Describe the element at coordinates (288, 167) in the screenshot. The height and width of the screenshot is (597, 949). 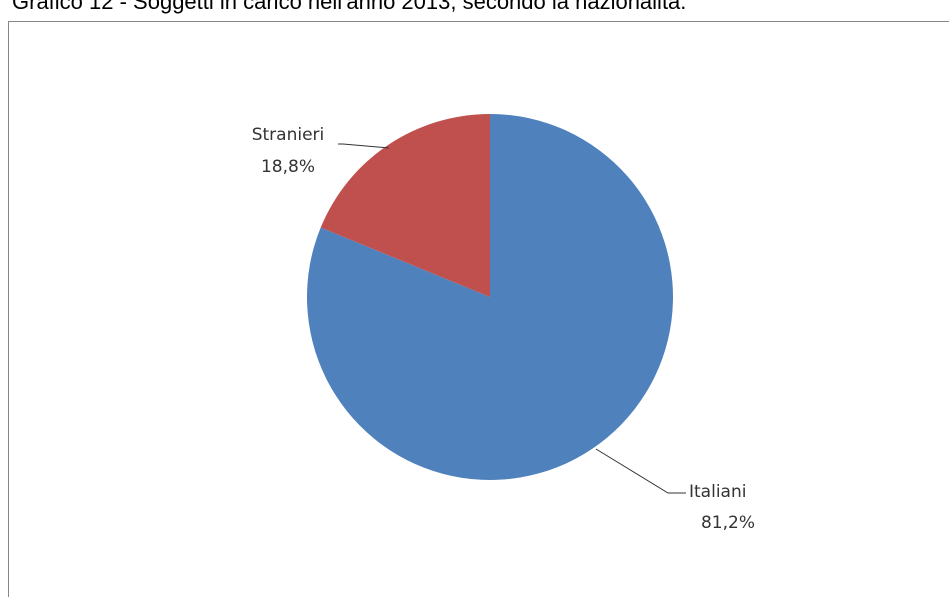
I see `slice-label-value: 18,8%` at that location.